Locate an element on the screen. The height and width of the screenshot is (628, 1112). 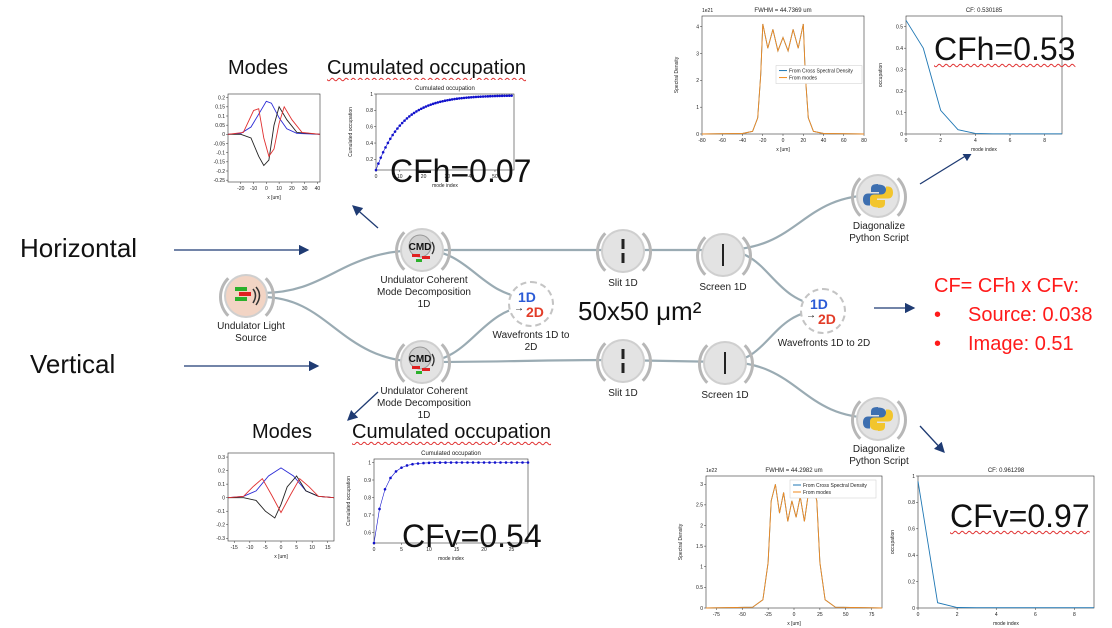
screen-h-node is located at coordinates (724, 256).